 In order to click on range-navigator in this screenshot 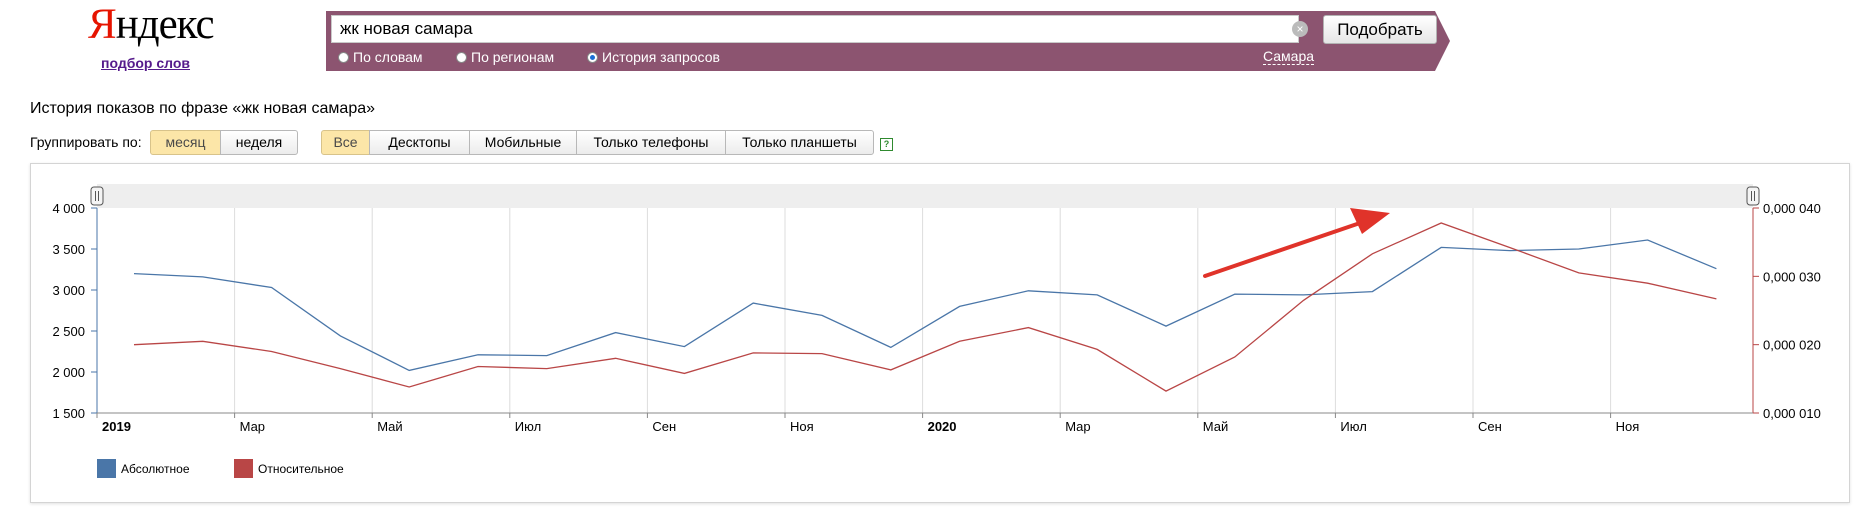, I will do `click(925, 196)`.